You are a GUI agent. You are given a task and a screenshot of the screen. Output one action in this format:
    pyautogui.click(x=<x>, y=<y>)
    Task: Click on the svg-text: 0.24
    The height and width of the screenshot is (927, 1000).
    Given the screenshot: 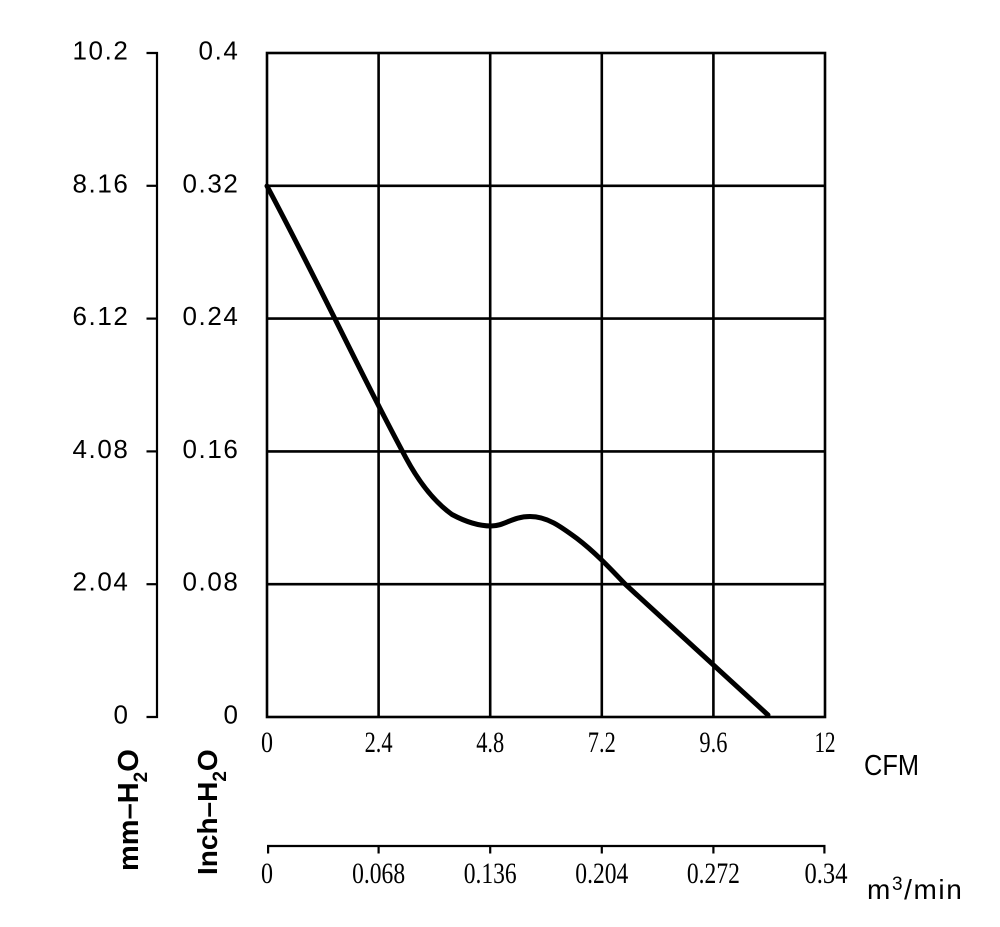 What is the action you would take?
    pyautogui.click(x=210, y=316)
    